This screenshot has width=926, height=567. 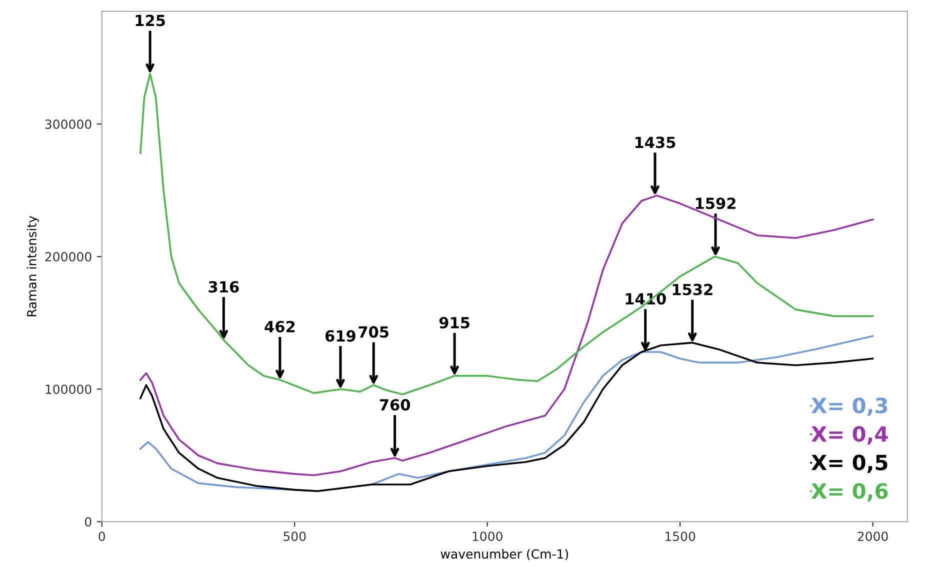 I want to click on legend-label: X= 0,4, so click(x=849, y=435).